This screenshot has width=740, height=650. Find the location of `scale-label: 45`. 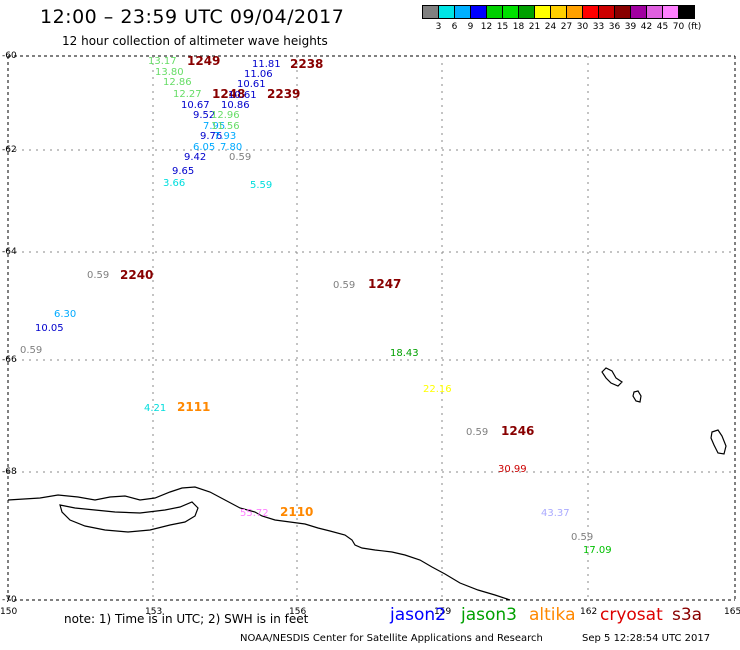

scale-label: 45 is located at coordinates (662, 27).